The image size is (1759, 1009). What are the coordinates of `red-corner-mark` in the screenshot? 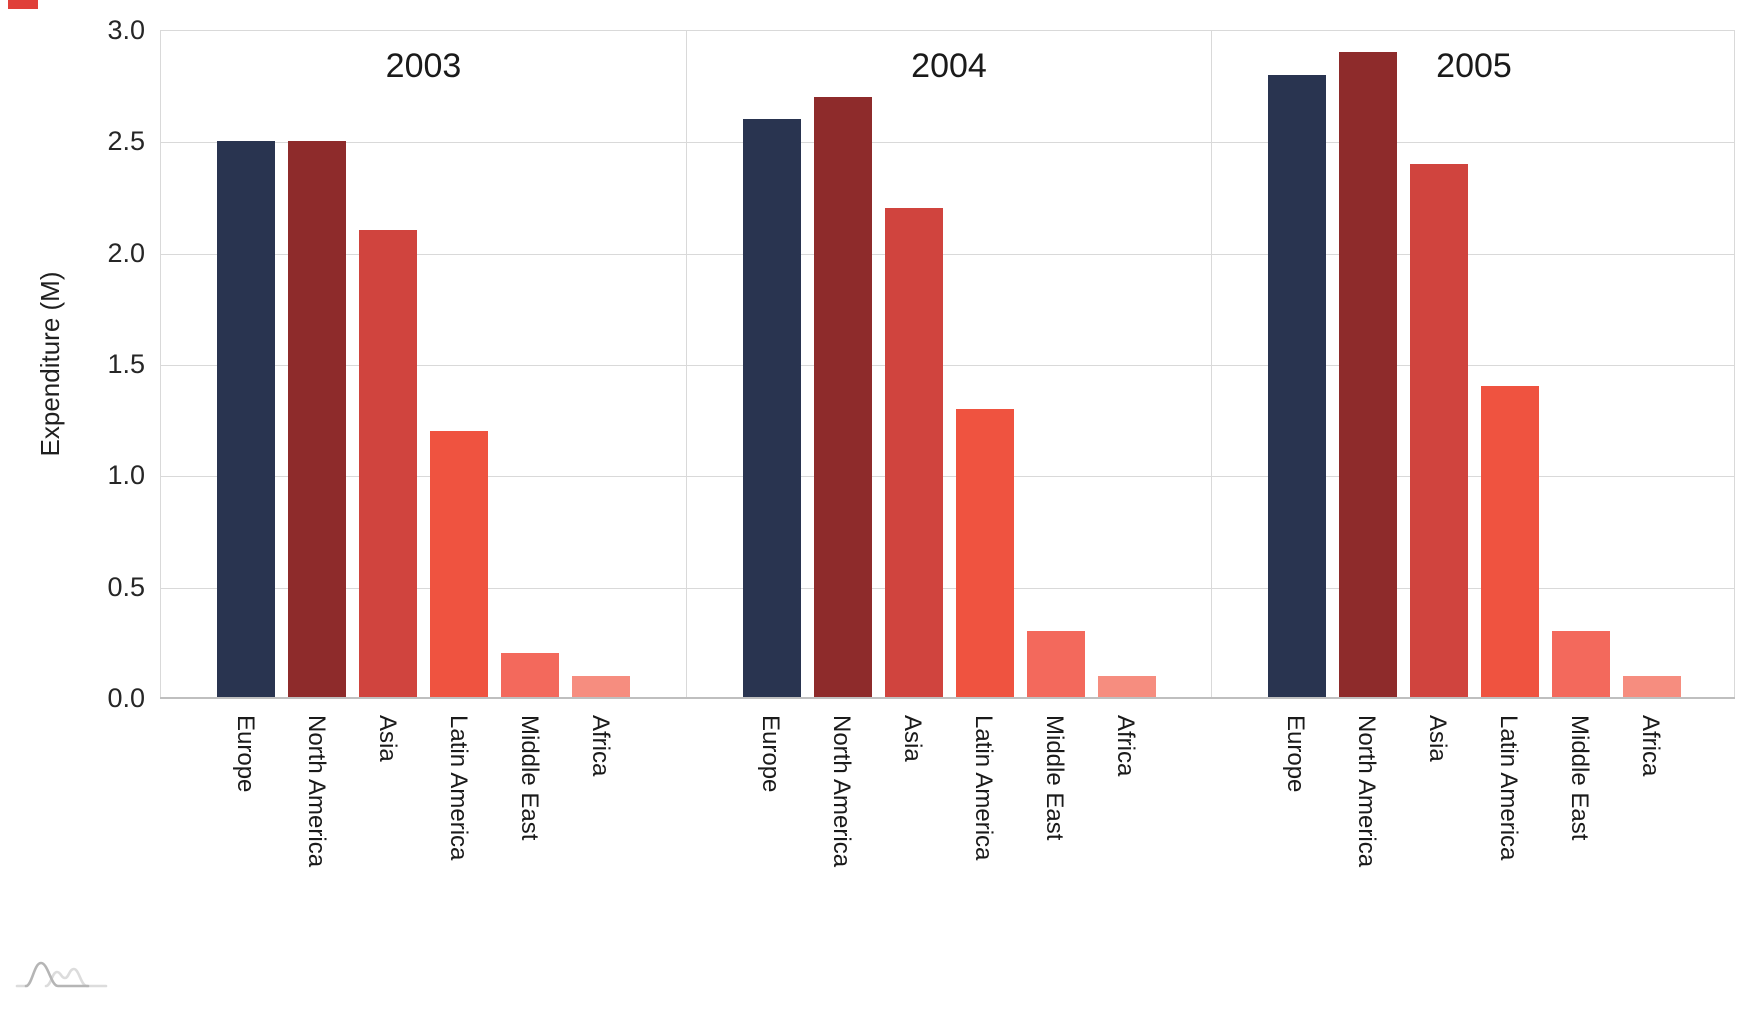 It's located at (23, 4).